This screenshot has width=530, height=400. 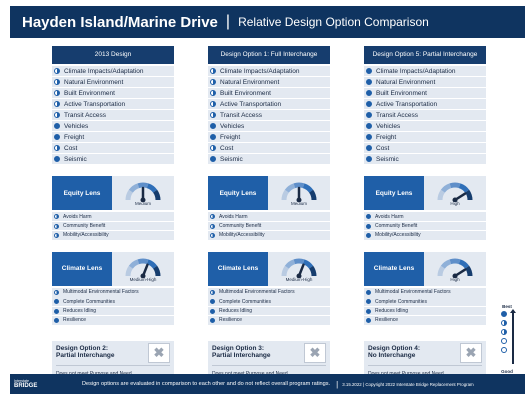 I want to click on climate-factor-row: Complete Communities, so click(x=269, y=302).